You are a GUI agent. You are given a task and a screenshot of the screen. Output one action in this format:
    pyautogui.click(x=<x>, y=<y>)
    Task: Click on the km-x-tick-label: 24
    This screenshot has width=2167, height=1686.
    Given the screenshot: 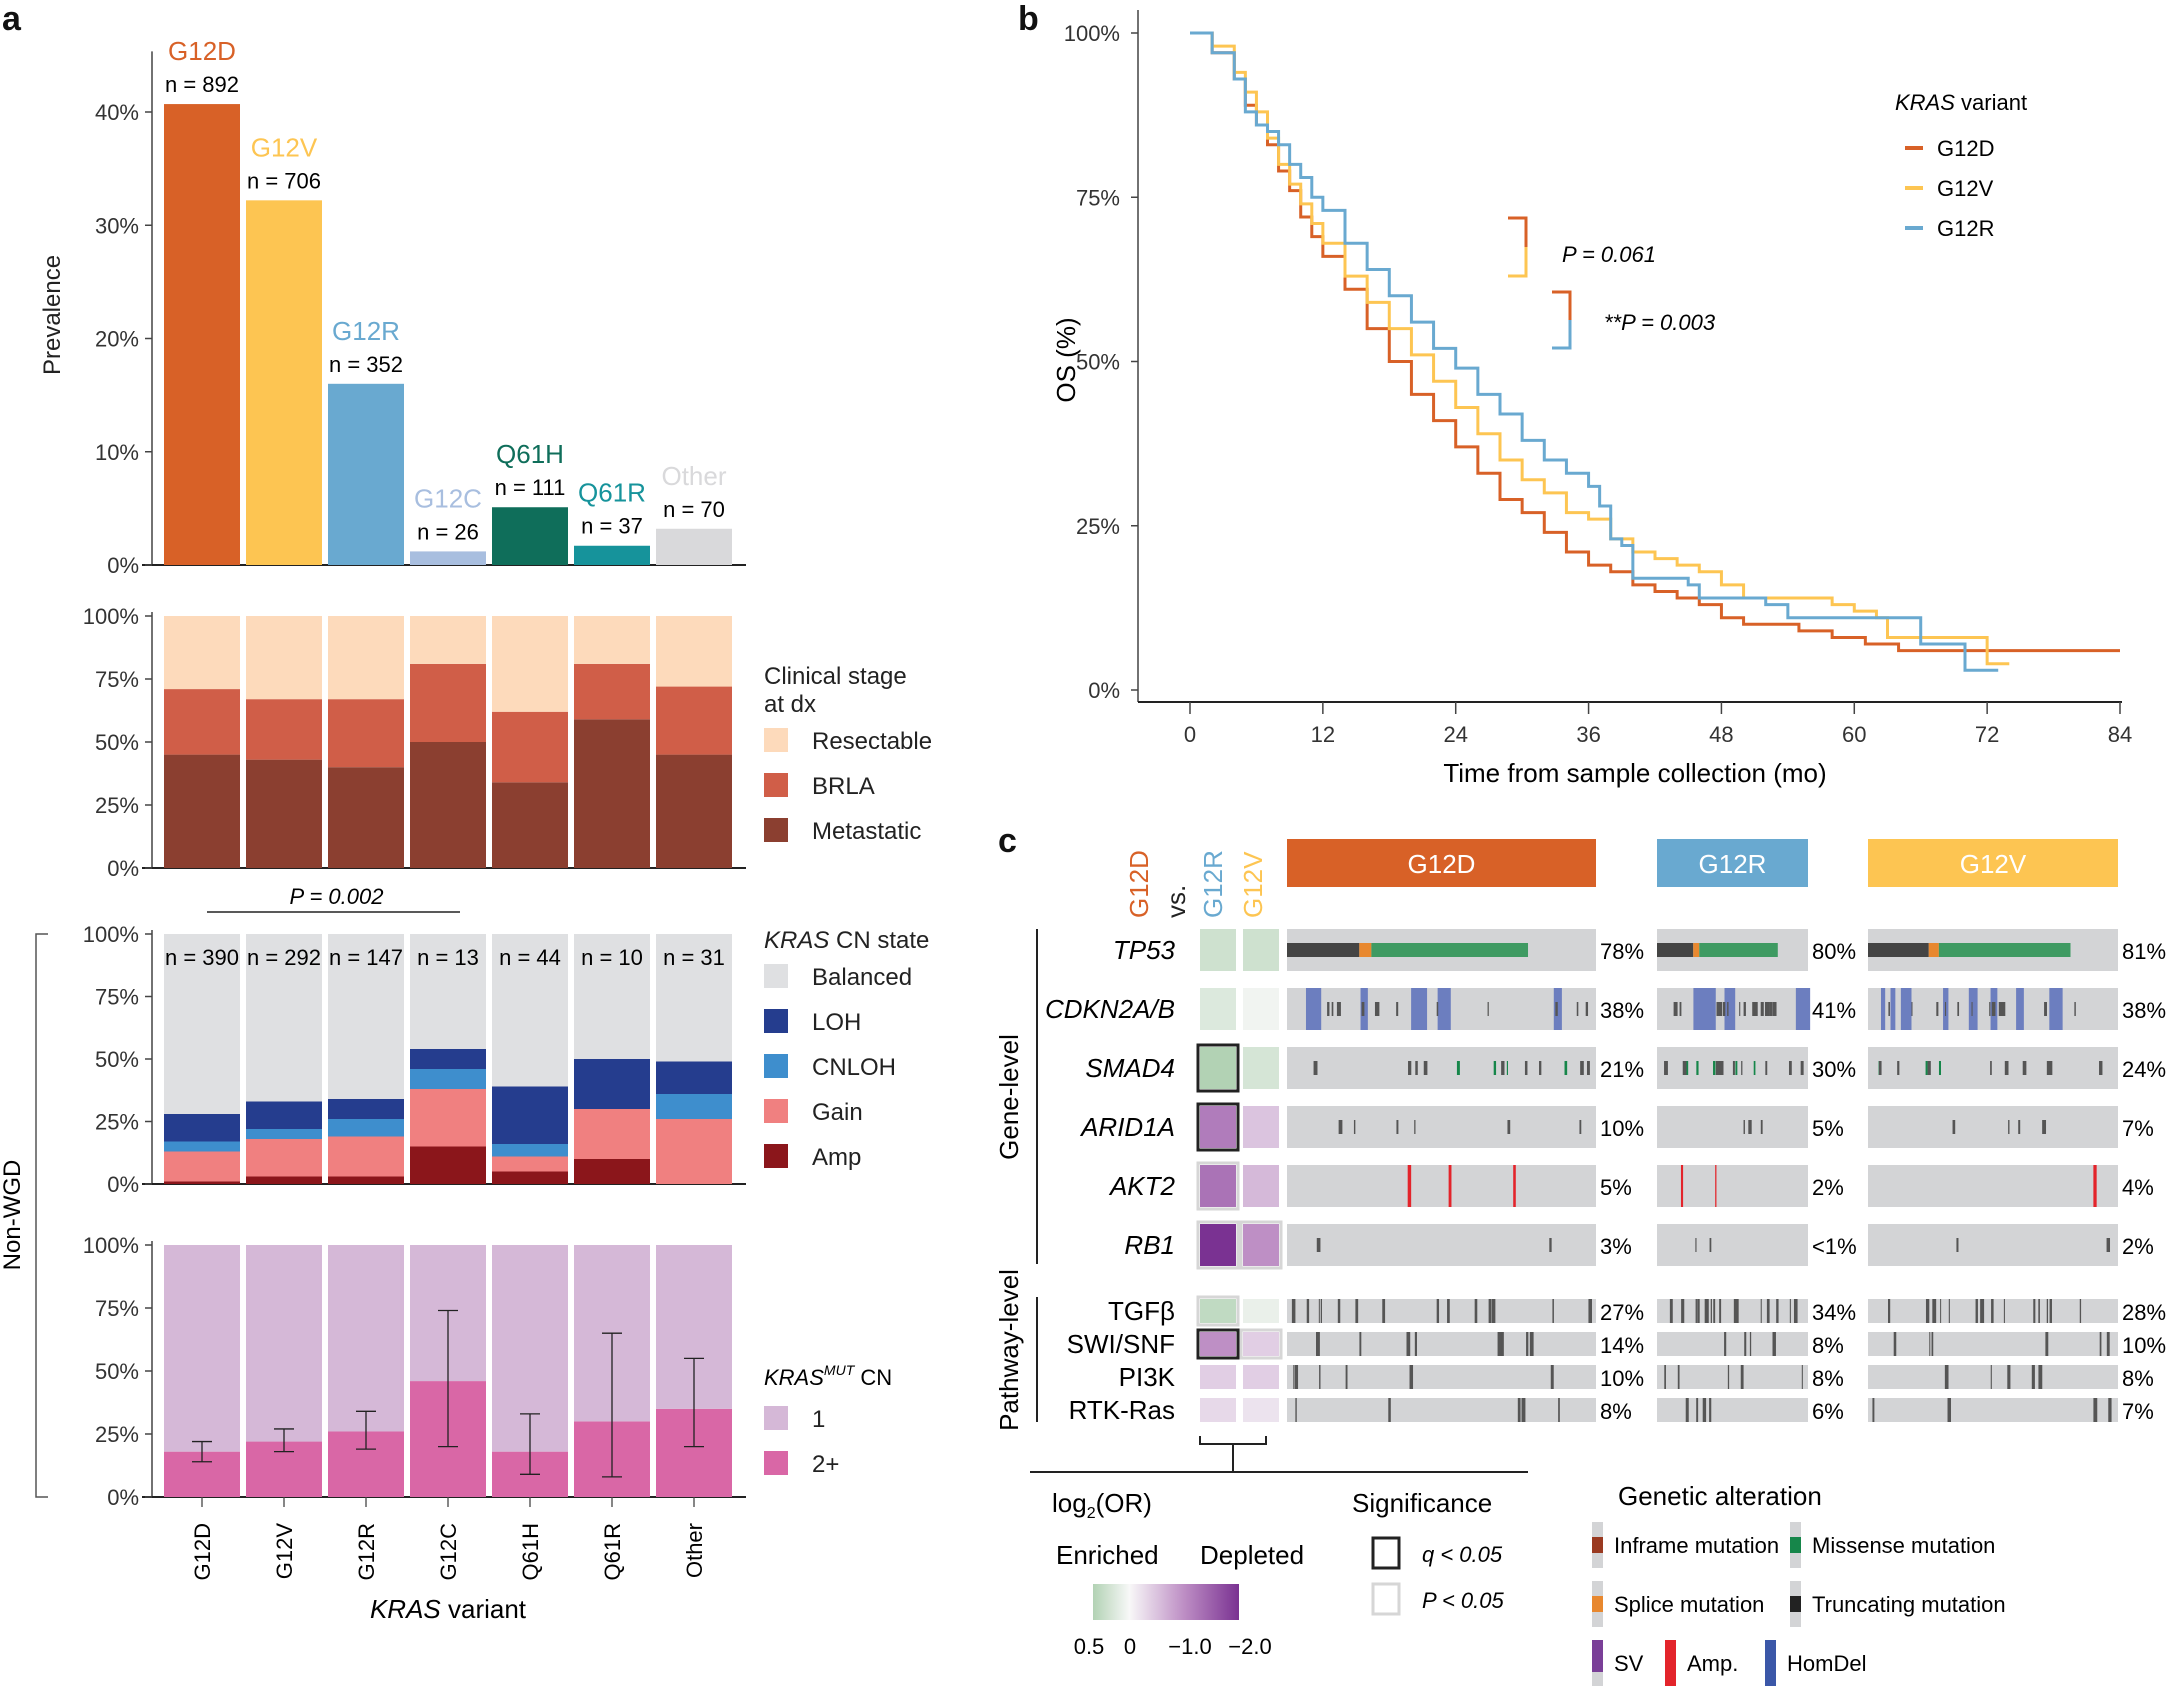 What is the action you would take?
    pyautogui.click(x=1455, y=734)
    